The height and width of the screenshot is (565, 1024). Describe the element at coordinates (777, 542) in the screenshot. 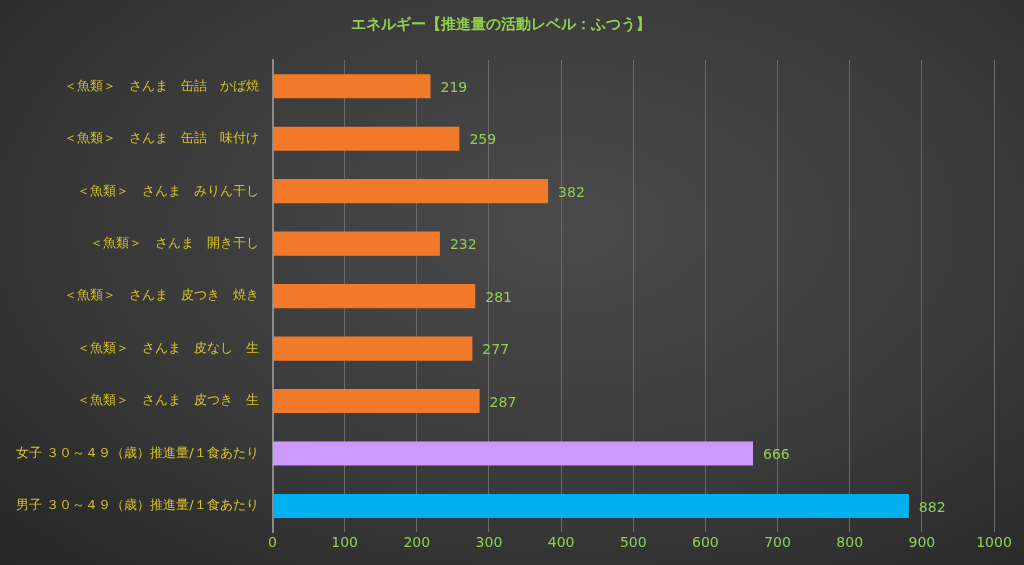

I see `x-tick-label: 700` at that location.